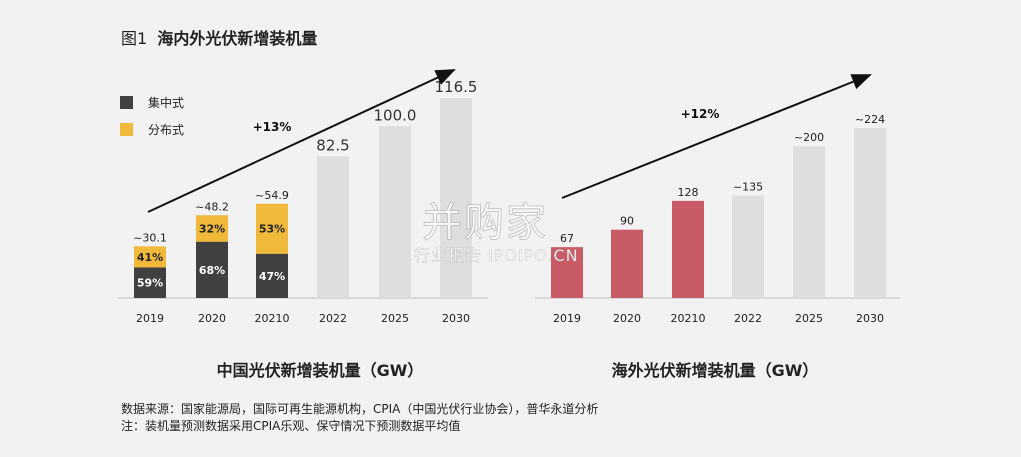  What do you see at coordinates (301, 141) in the screenshot?
I see `china-growth-arrow` at bounding box center [301, 141].